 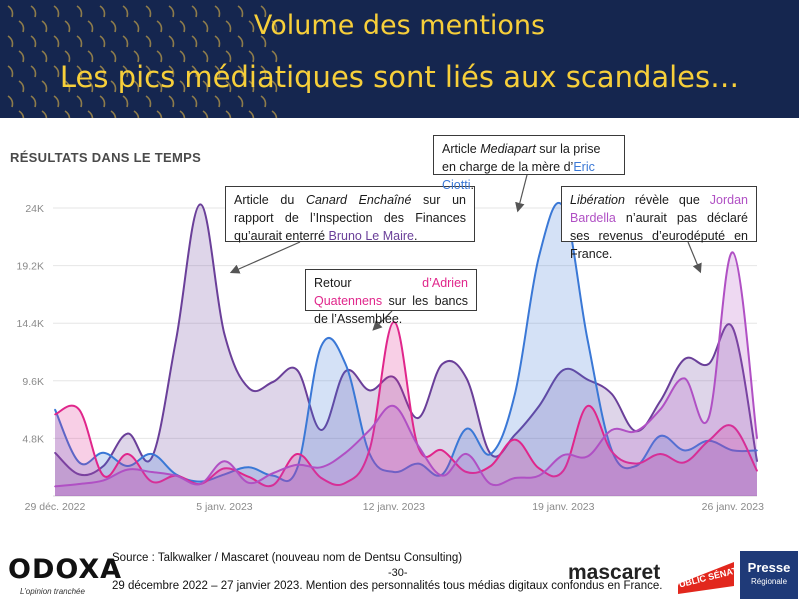 I want to click on y-tick-label: 19.2K, so click(x=30, y=267).